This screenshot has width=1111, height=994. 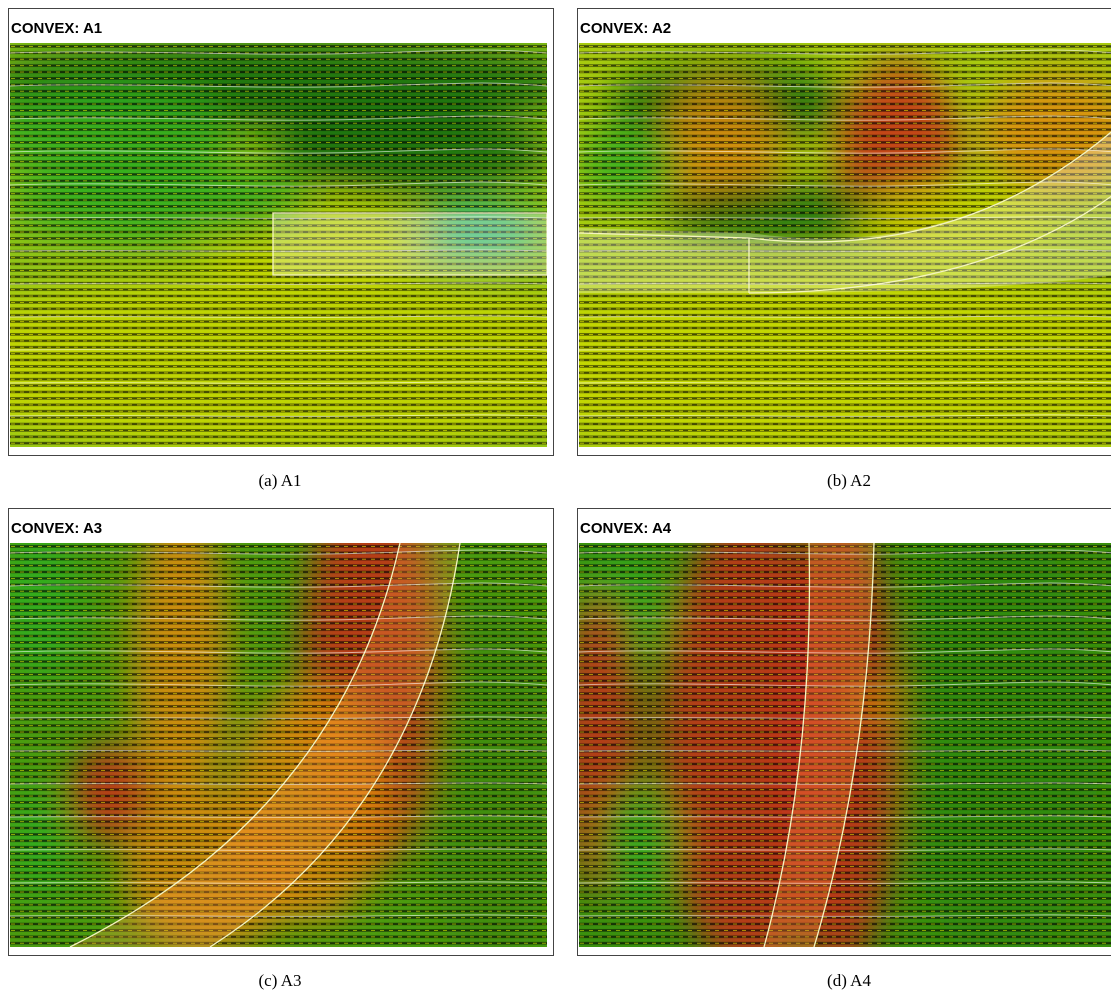 What do you see at coordinates (56, 28) in the screenshot?
I see `panel-title: CONVEX: A1` at bounding box center [56, 28].